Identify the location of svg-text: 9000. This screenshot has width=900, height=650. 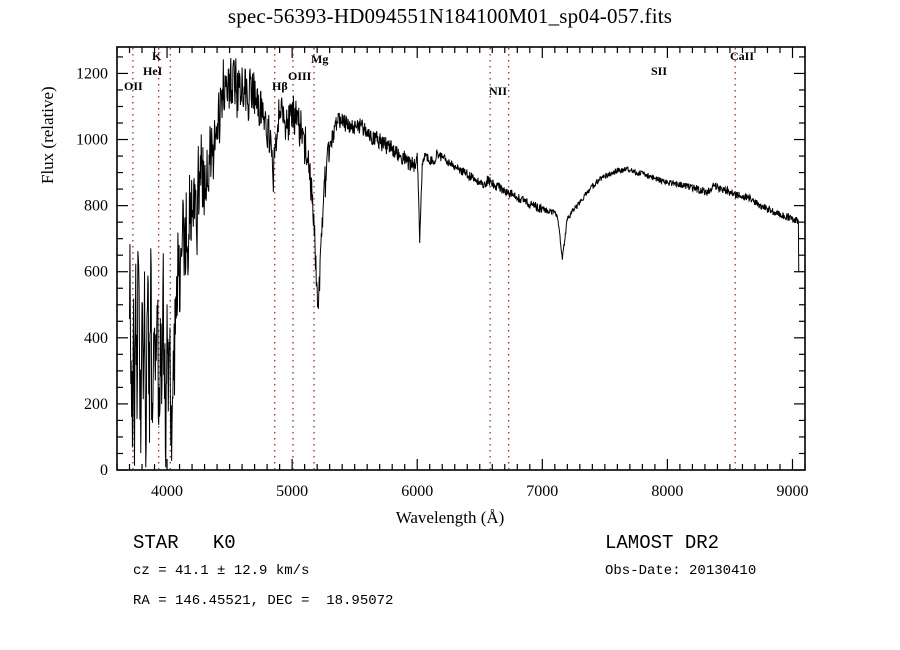
(792, 491).